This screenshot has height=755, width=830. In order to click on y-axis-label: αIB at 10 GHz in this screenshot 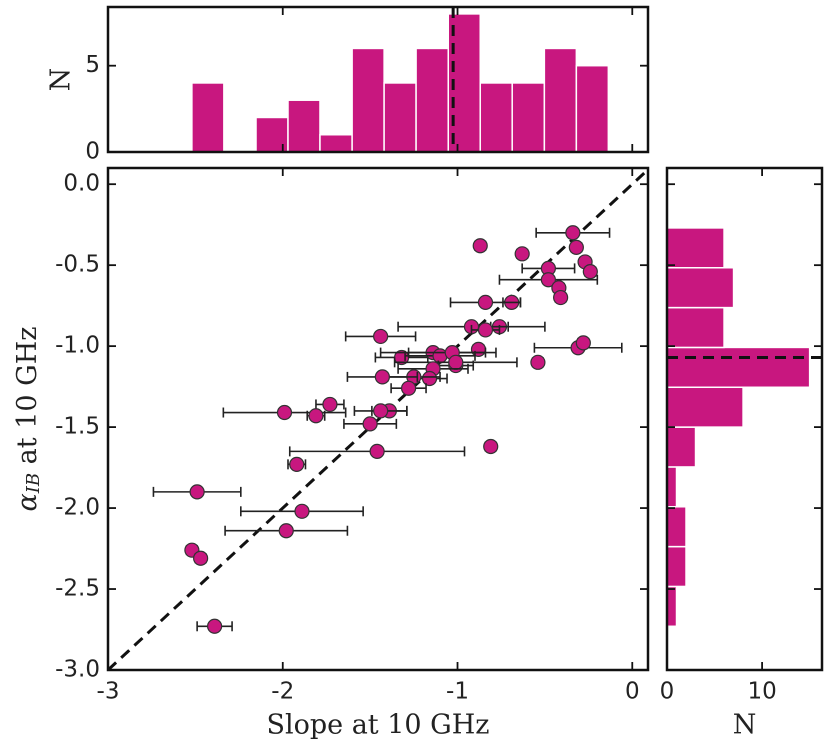, I will do `click(28, 419)`.